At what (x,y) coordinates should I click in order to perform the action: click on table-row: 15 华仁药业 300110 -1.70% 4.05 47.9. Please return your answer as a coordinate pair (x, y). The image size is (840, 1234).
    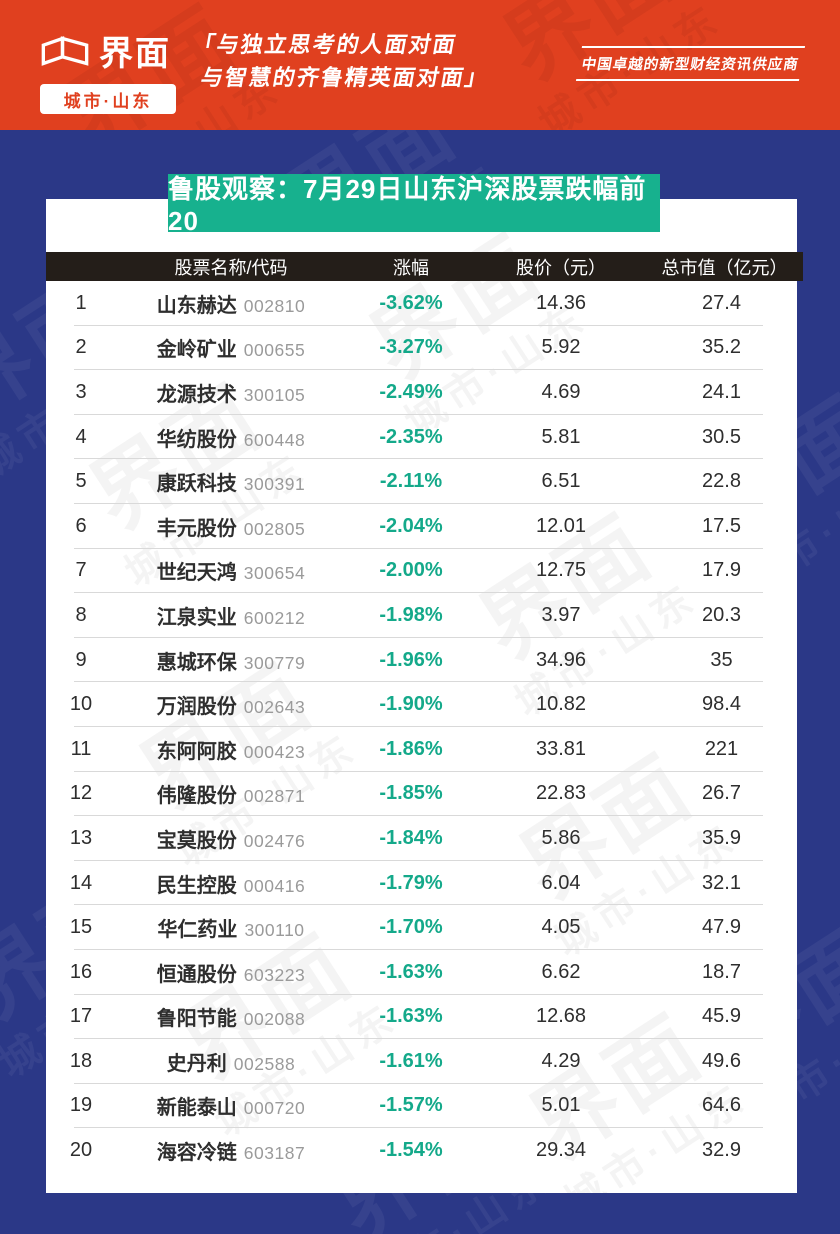
    Looking at the image, I should click on (421, 927).